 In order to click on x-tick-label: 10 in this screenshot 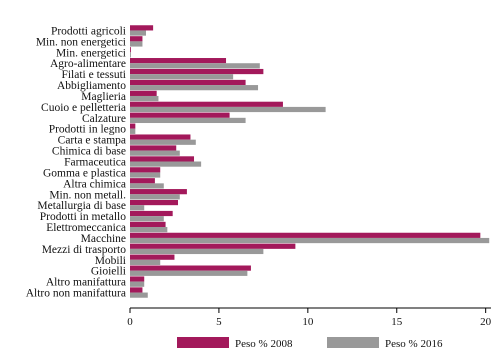, I will do `click(308, 322)`.